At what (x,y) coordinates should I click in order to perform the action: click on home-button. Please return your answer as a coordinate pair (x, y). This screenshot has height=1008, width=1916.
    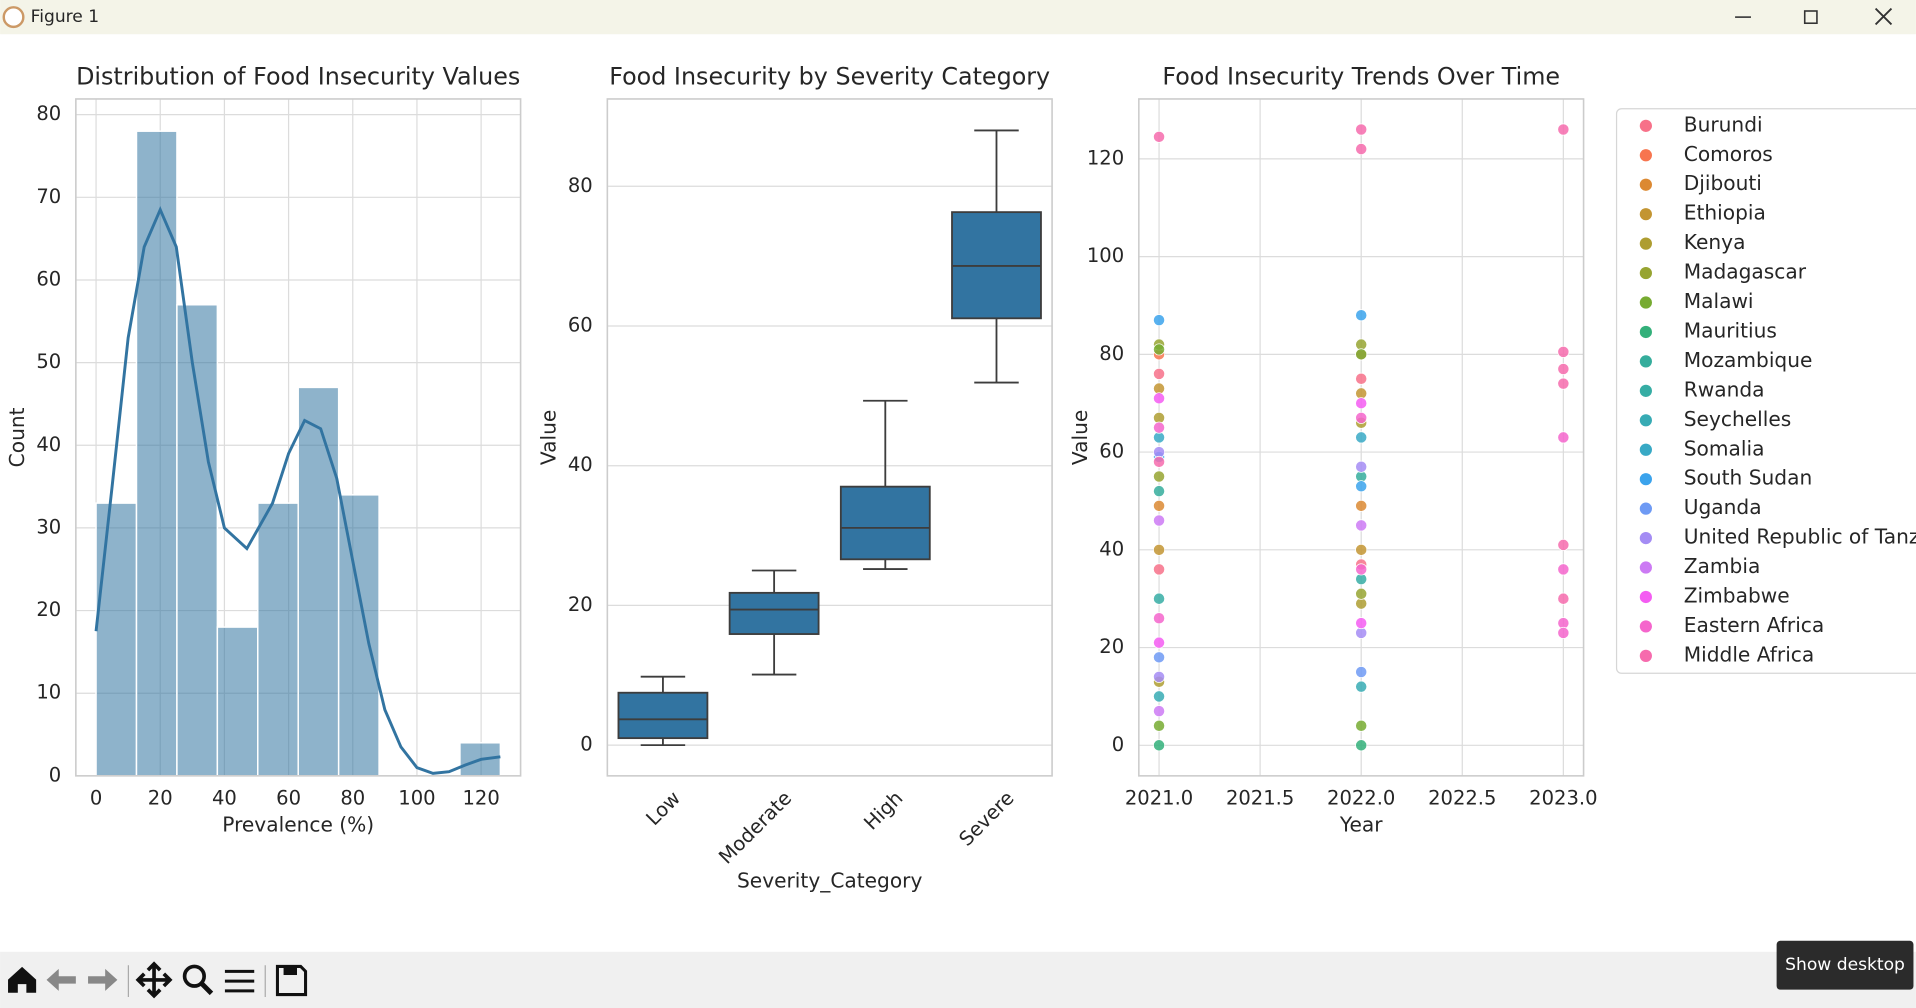
    Looking at the image, I should click on (22, 979).